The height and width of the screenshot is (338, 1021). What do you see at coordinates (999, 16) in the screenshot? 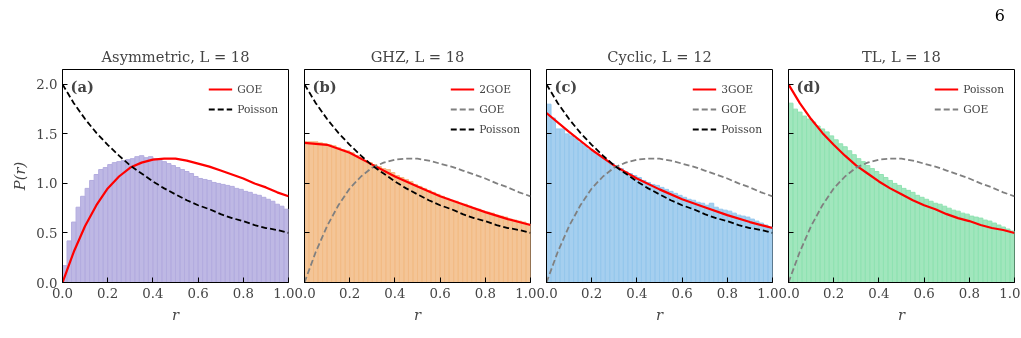
I see `text: 6` at bounding box center [999, 16].